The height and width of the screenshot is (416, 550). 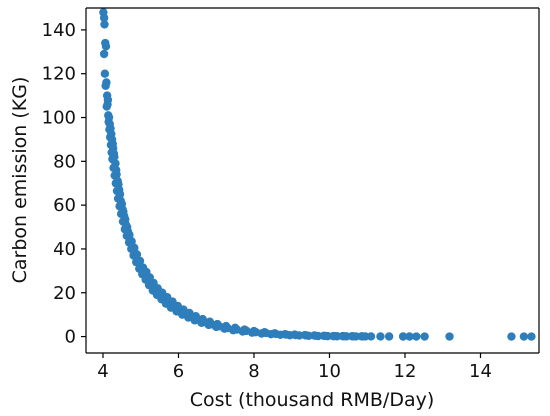 What do you see at coordinates (70, 337) in the screenshot?
I see `y-tick-label: 0` at bounding box center [70, 337].